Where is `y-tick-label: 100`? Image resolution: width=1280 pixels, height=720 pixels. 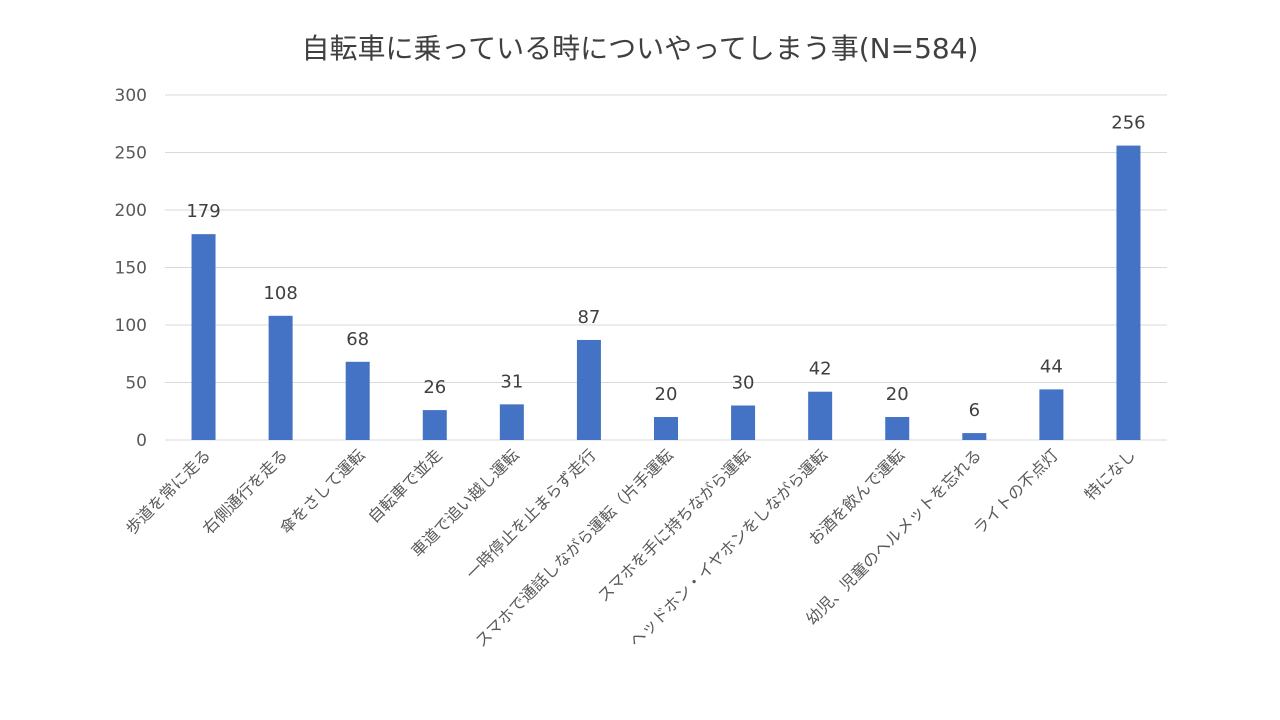 y-tick-label: 100 is located at coordinates (131, 326).